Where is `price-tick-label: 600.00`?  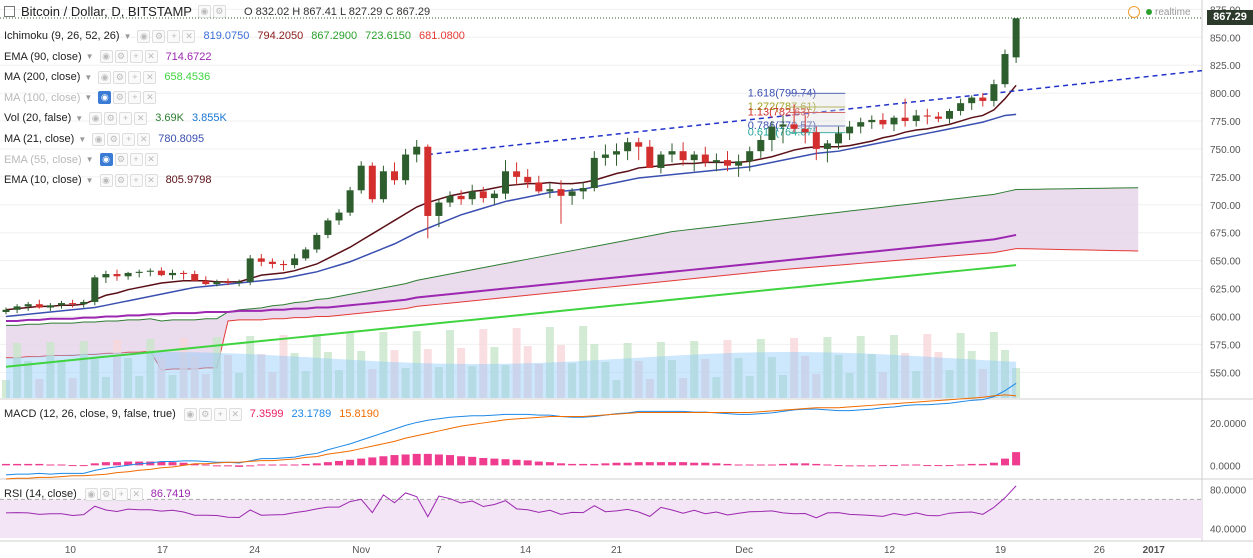
price-tick-label: 600.00 is located at coordinates (1225, 317).